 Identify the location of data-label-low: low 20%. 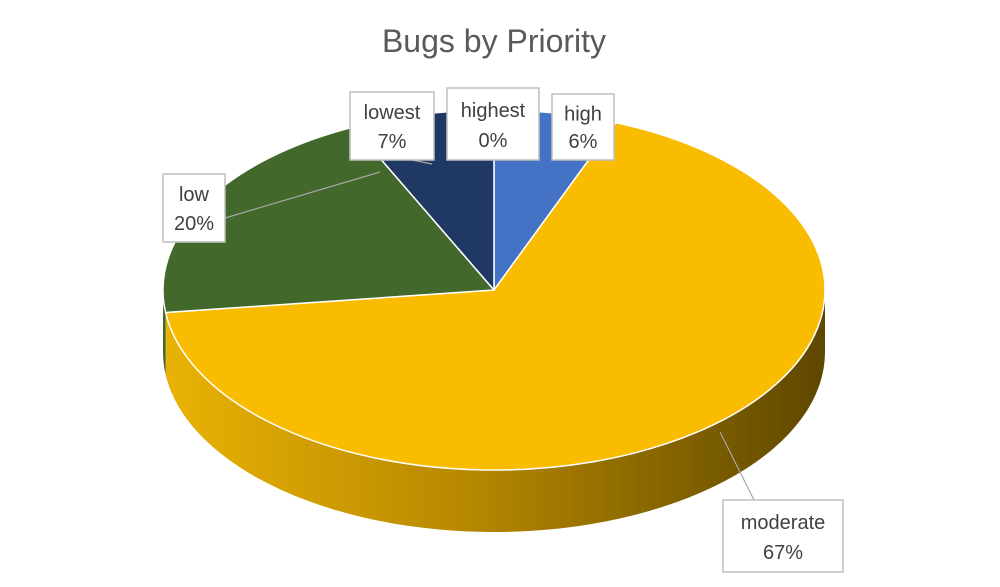
(194, 208).